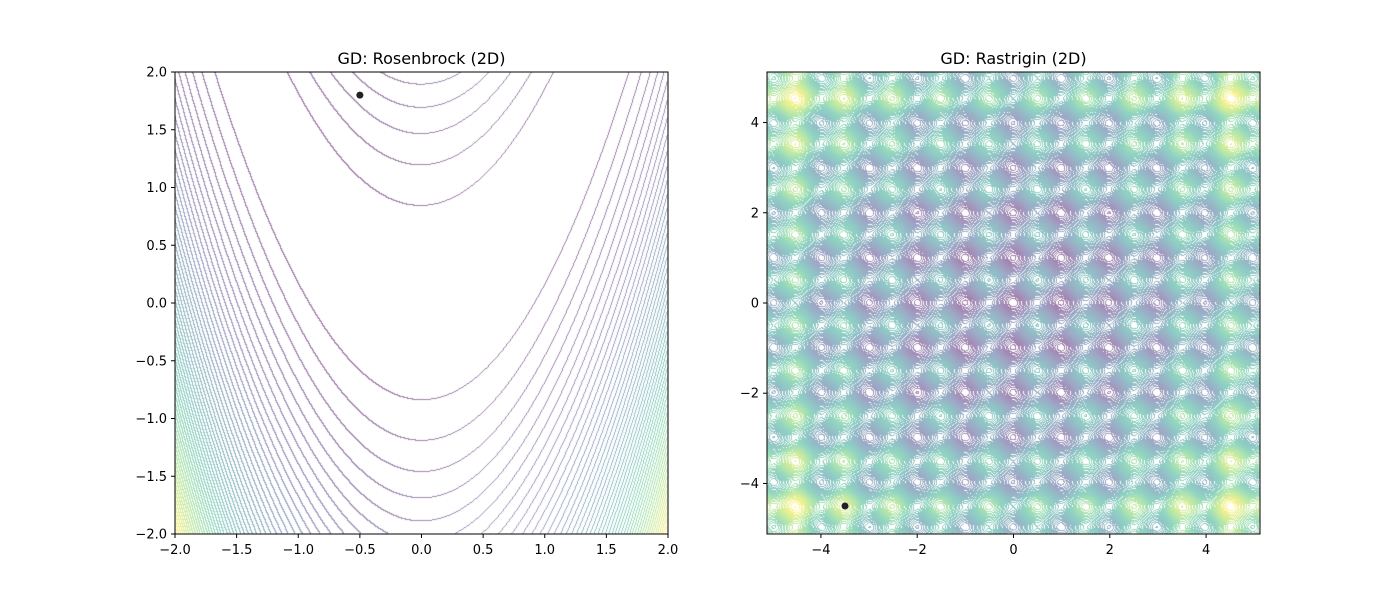  What do you see at coordinates (1013, 58) in the screenshot?
I see `rastrigin-title: GD: Rastrigin (2D)` at bounding box center [1013, 58].